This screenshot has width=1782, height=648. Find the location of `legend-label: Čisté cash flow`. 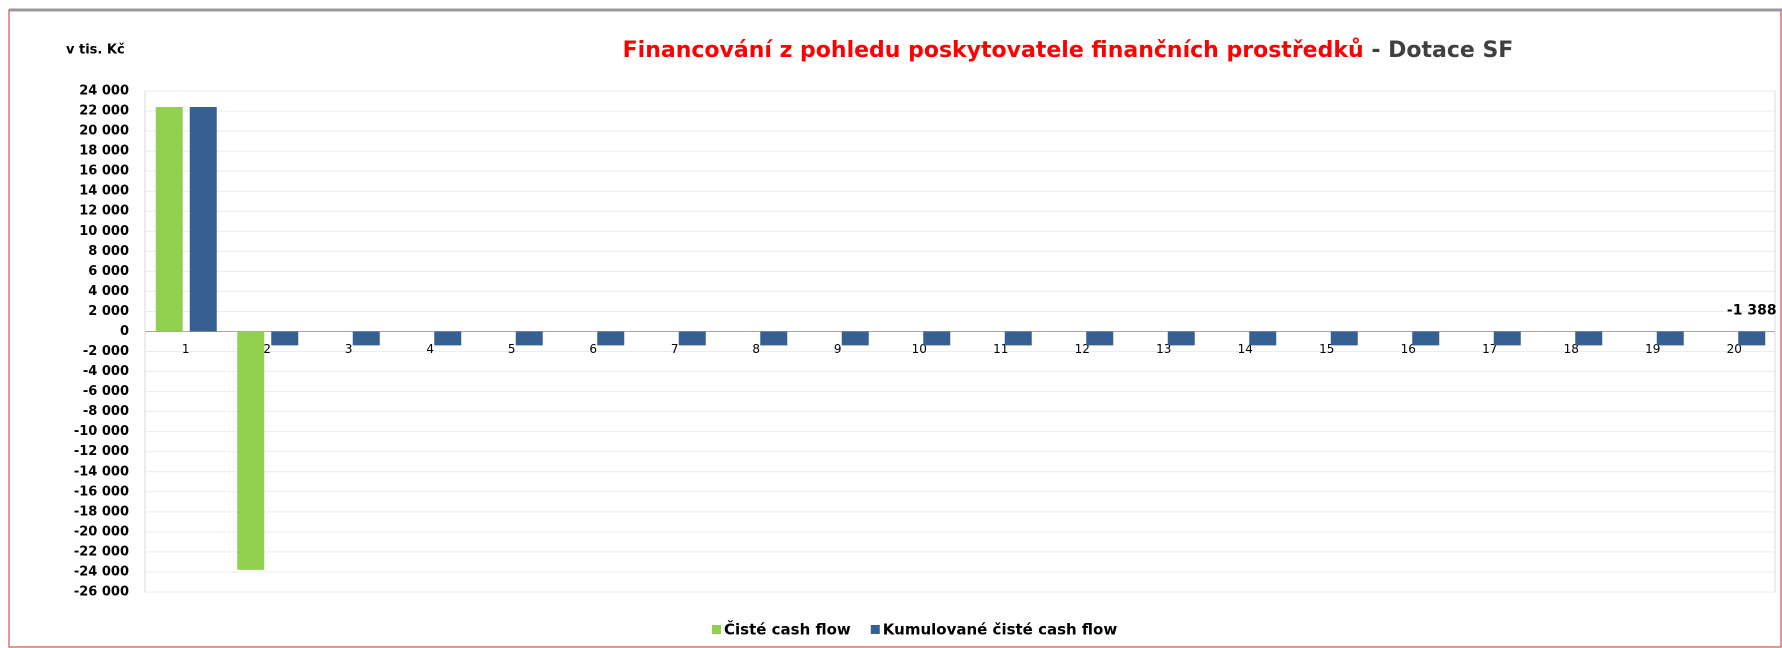

legend-label: Čisté cash flow is located at coordinates (787, 629).